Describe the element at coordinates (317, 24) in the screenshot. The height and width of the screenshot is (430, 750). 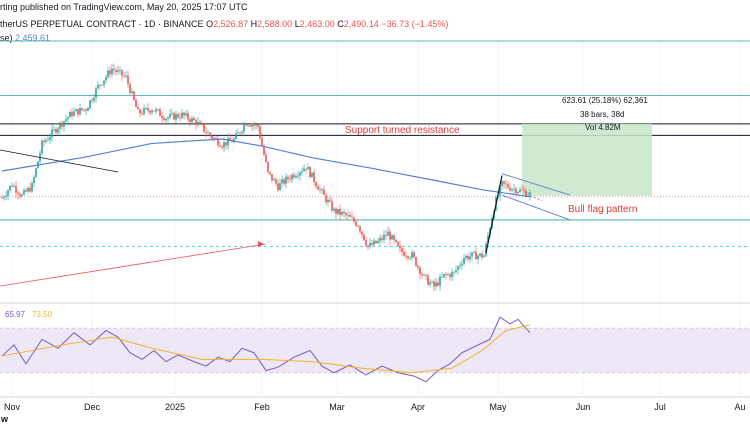
I see `ohlc-low: 2,463.00` at that location.